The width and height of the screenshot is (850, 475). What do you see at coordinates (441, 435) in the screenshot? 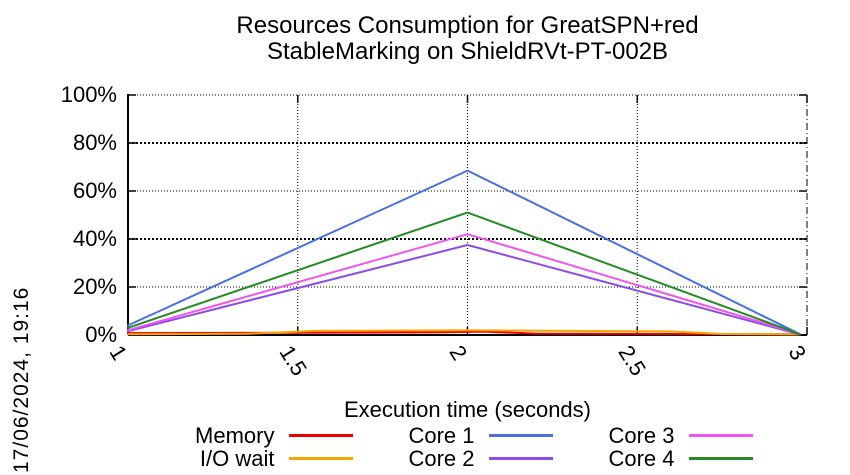
I see `legend-label-core-1: Core 1` at bounding box center [441, 435].